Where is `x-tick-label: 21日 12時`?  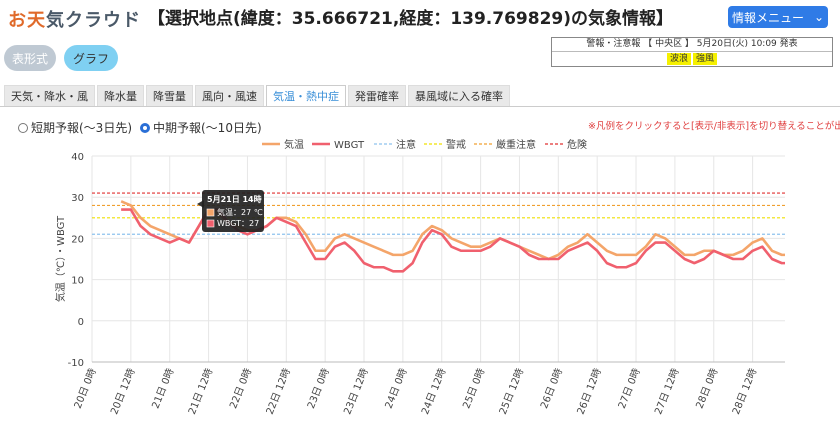
x-tick-label: 21日 12時 is located at coordinates (200, 392).